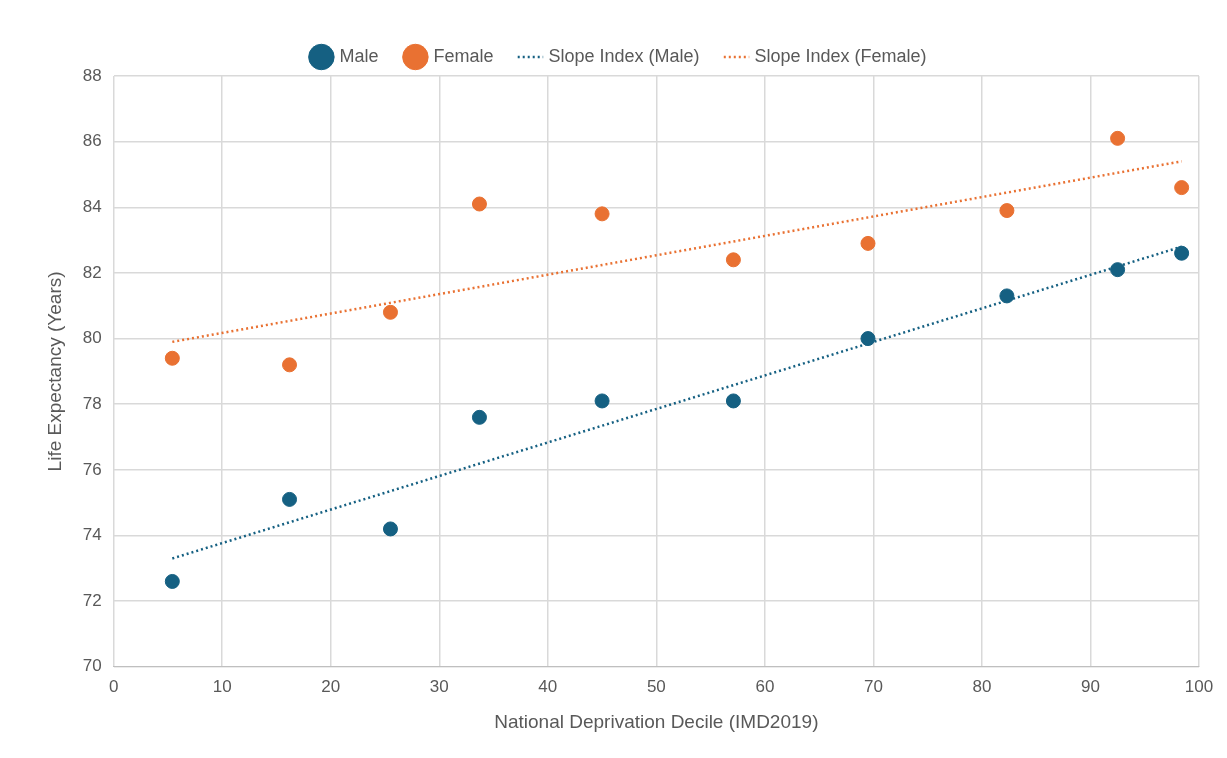 The height and width of the screenshot is (758, 1227). I want to click on x-tick-label: 30, so click(439, 686).